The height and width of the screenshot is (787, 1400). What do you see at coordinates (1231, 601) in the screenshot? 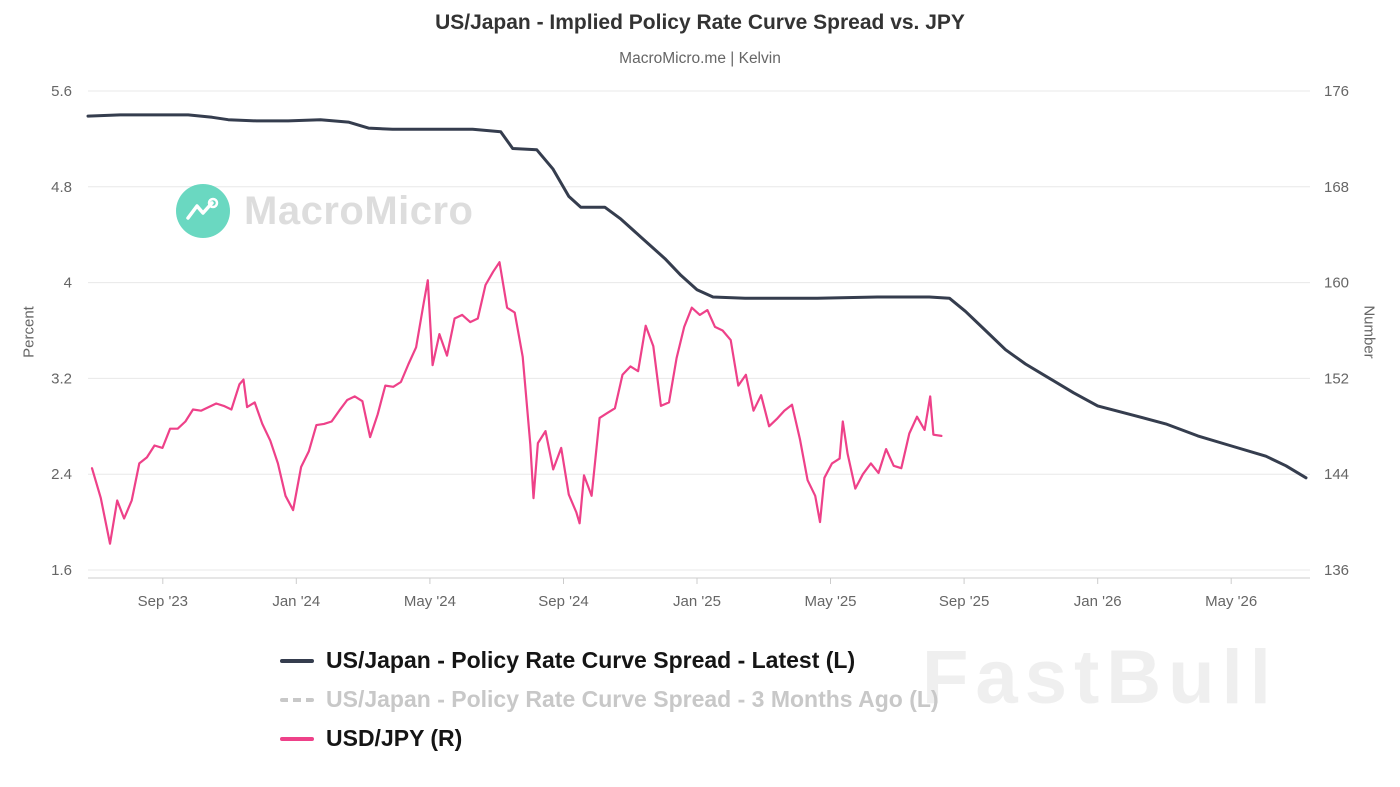
I see `svg-text: May '26` at bounding box center [1231, 601].